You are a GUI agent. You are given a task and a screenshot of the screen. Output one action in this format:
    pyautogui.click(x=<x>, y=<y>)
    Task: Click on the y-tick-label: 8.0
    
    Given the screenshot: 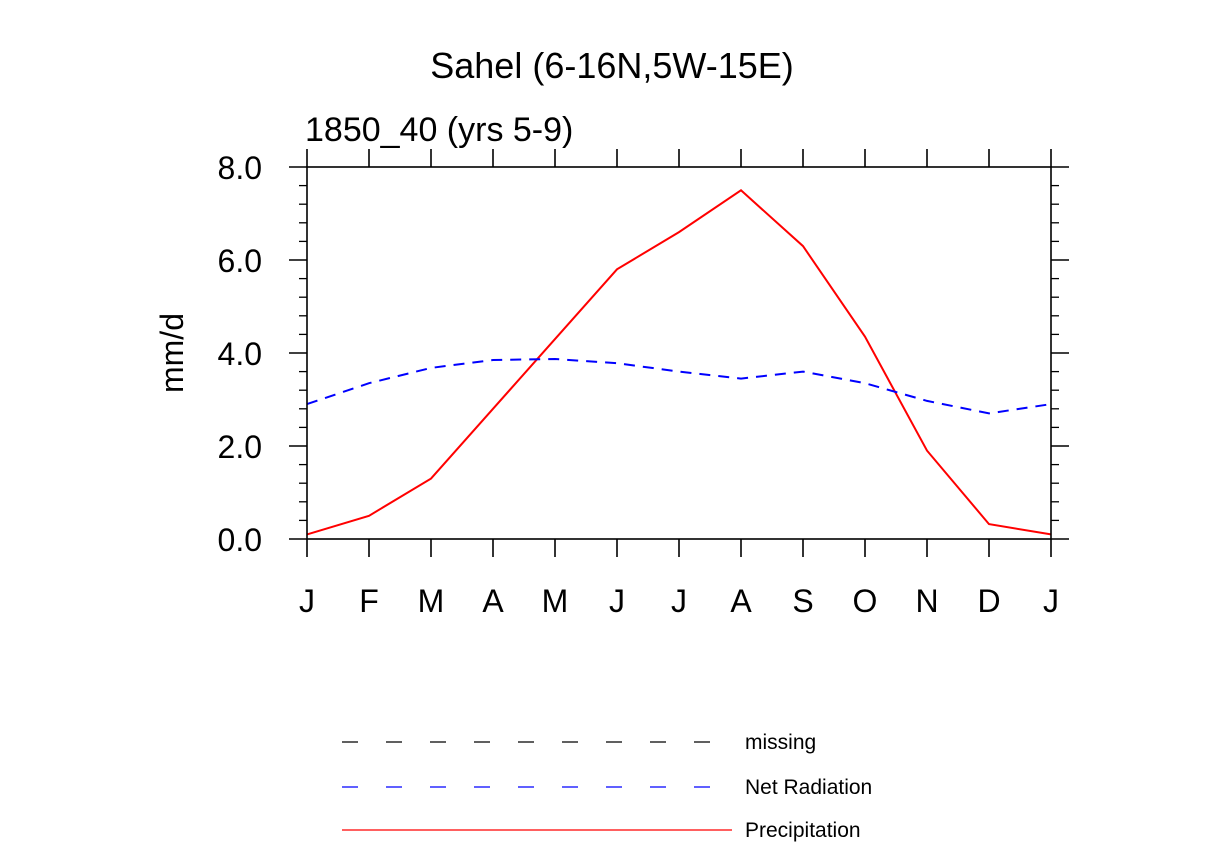 What is the action you would take?
    pyautogui.click(x=240, y=168)
    